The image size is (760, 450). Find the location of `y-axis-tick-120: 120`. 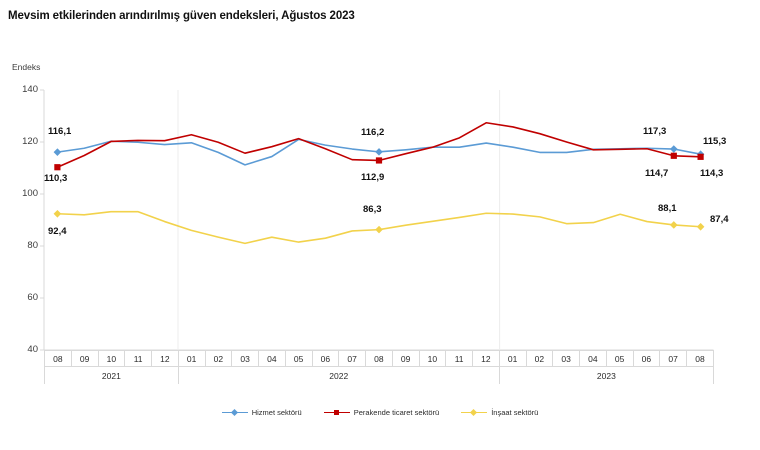

y-axis-tick-120: 120 is located at coordinates (30, 141).